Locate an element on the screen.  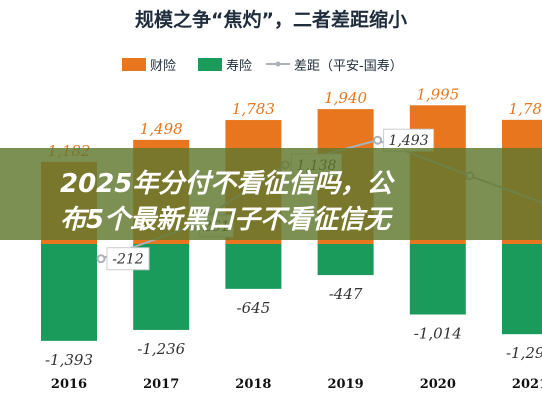
gap-label-2016: -212 is located at coordinates (128, 260).